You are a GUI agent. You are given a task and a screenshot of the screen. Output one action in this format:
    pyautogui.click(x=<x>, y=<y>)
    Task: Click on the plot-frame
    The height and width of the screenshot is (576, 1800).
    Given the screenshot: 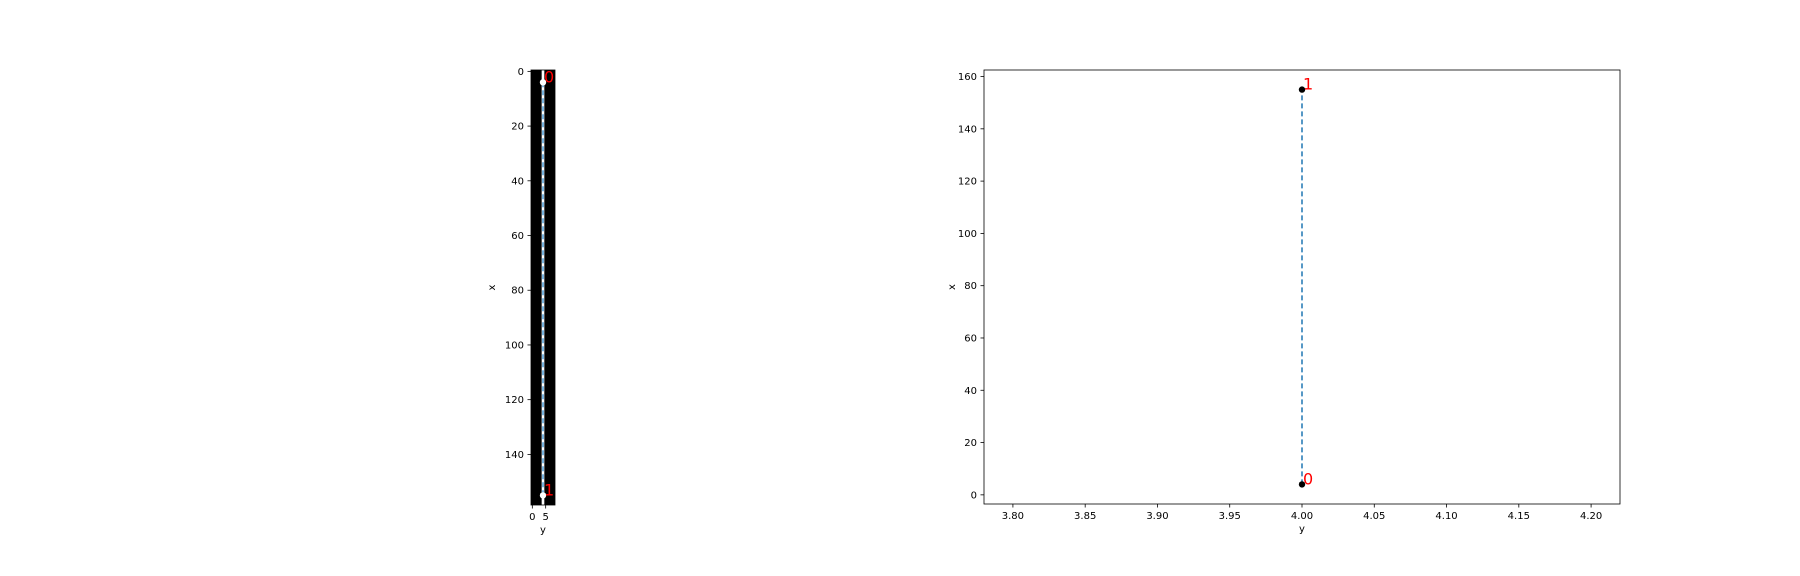 What is the action you would take?
    pyautogui.click(x=543, y=287)
    